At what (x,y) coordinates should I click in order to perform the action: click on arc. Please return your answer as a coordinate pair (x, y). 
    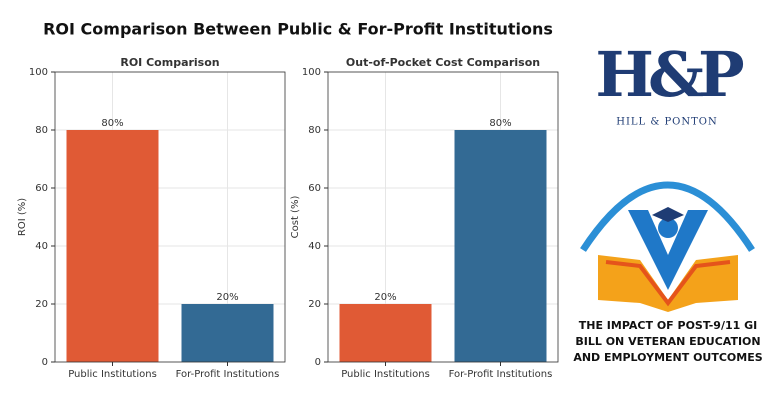
    Looking at the image, I should click on (667, 216).